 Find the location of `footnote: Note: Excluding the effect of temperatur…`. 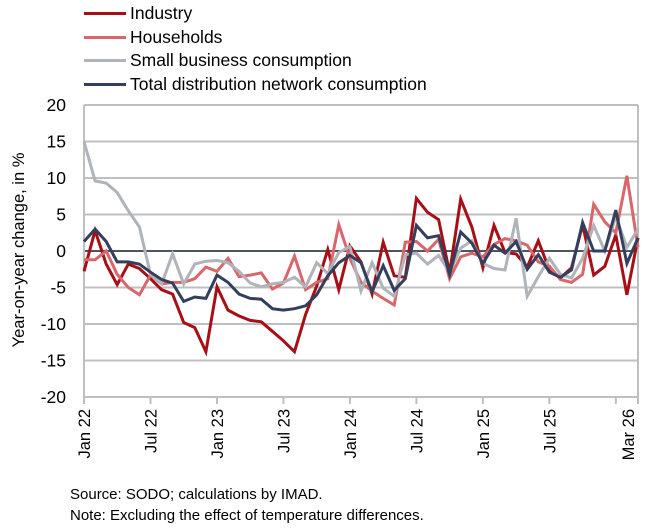

footnote: Note: Excluding the effect of temperatur… is located at coordinates (247, 515).